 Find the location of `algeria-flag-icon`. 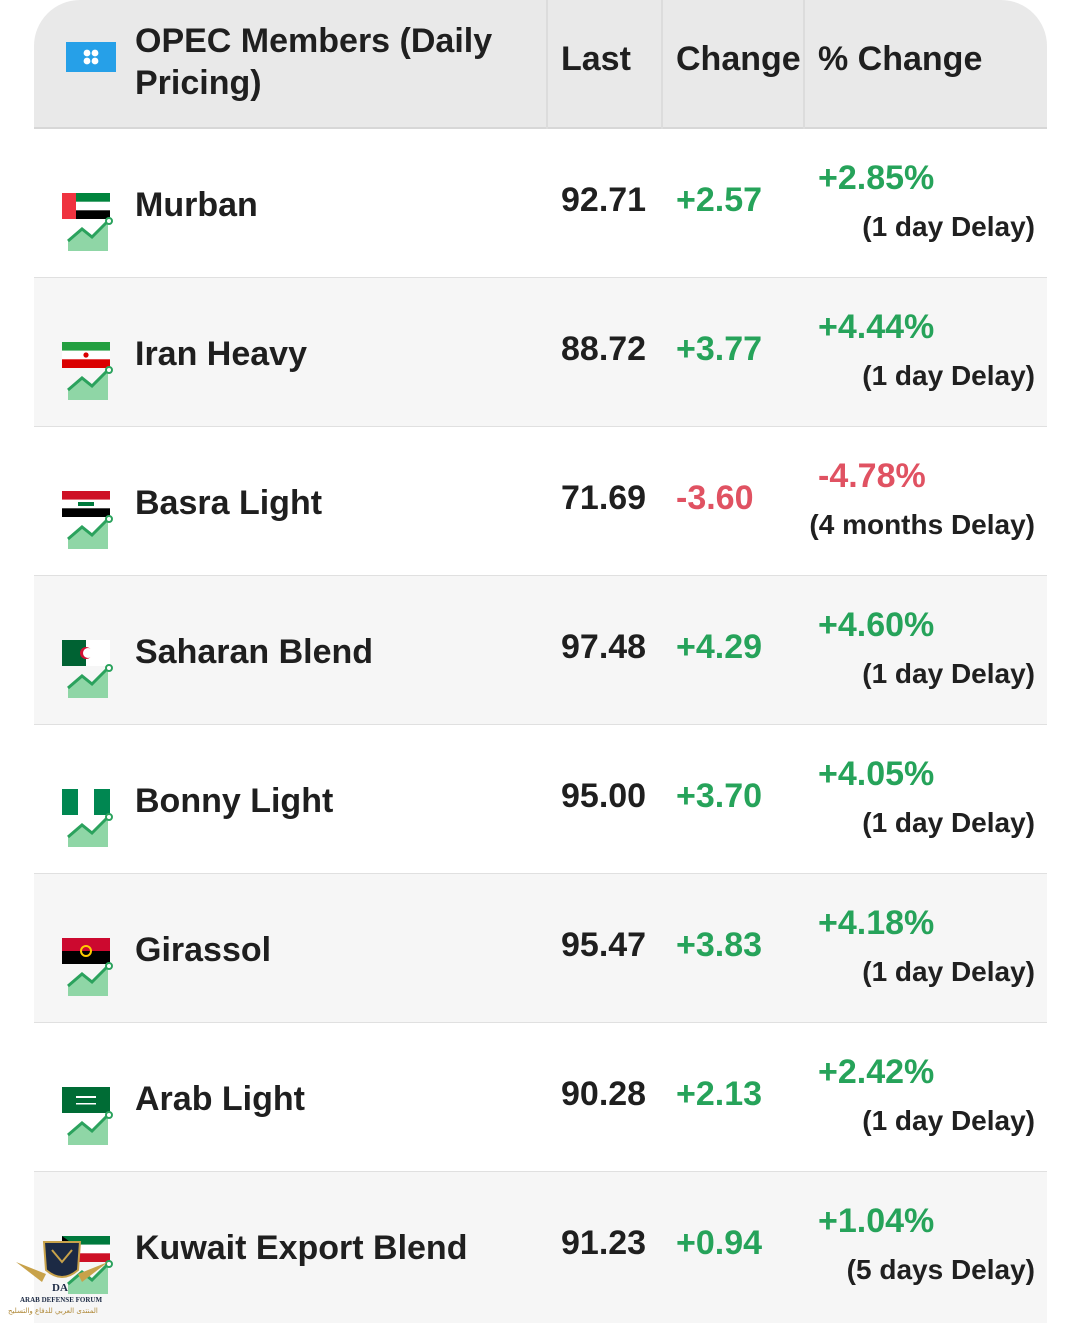

algeria-flag-icon is located at coordinates (86, 653).